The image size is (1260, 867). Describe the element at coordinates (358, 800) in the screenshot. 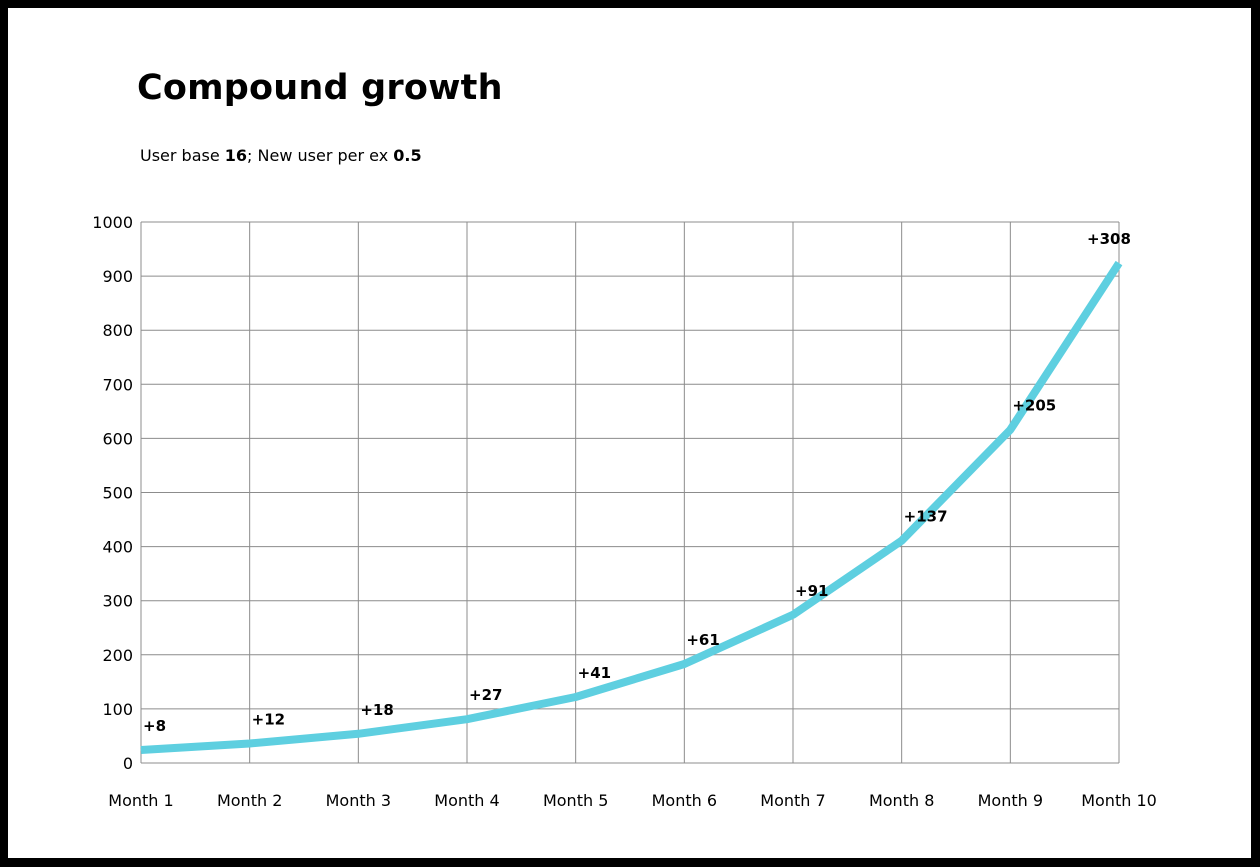

I see `x-tick-label: Month 3` at that location.